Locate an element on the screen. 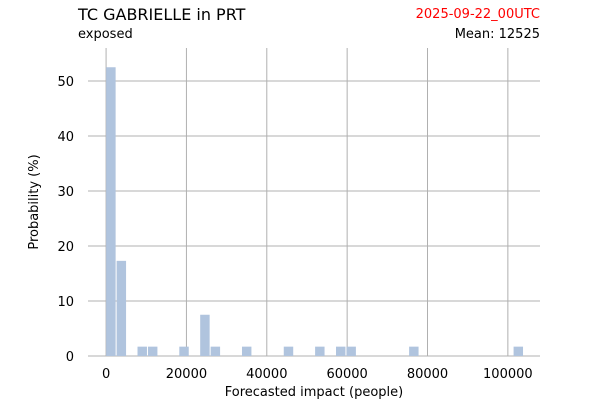 The image size is (600, 400). chart-title: TC GABRIELLE in PRT is located at coordinates (162, 14).